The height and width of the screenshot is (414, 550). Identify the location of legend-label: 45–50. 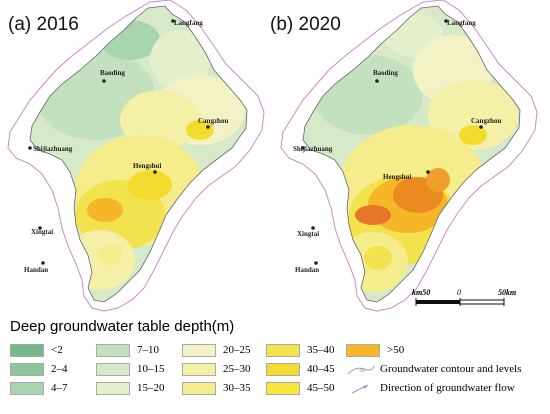
(321, 388).